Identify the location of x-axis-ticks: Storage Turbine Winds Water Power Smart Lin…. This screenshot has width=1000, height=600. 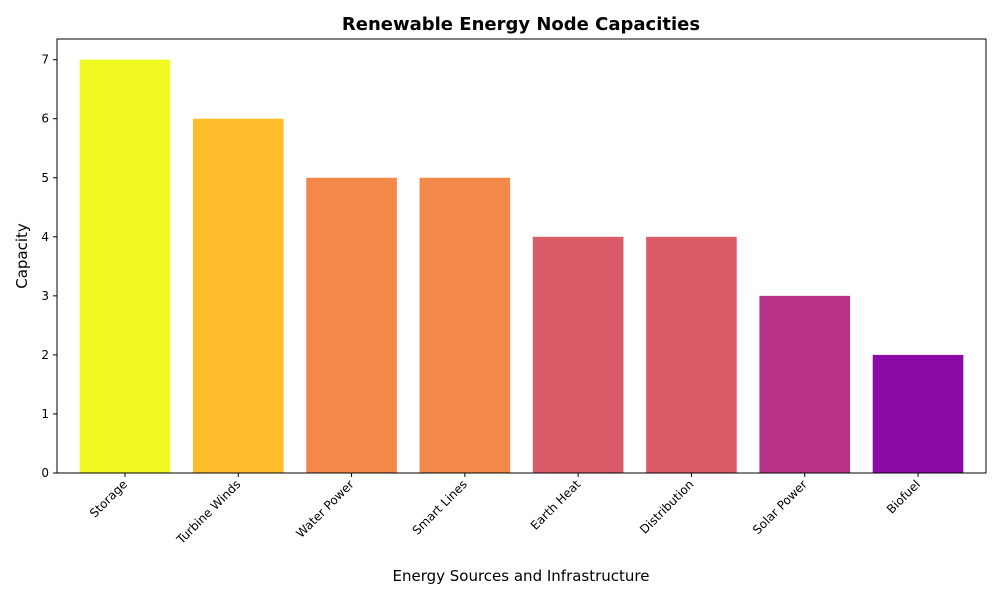
(505, 510).